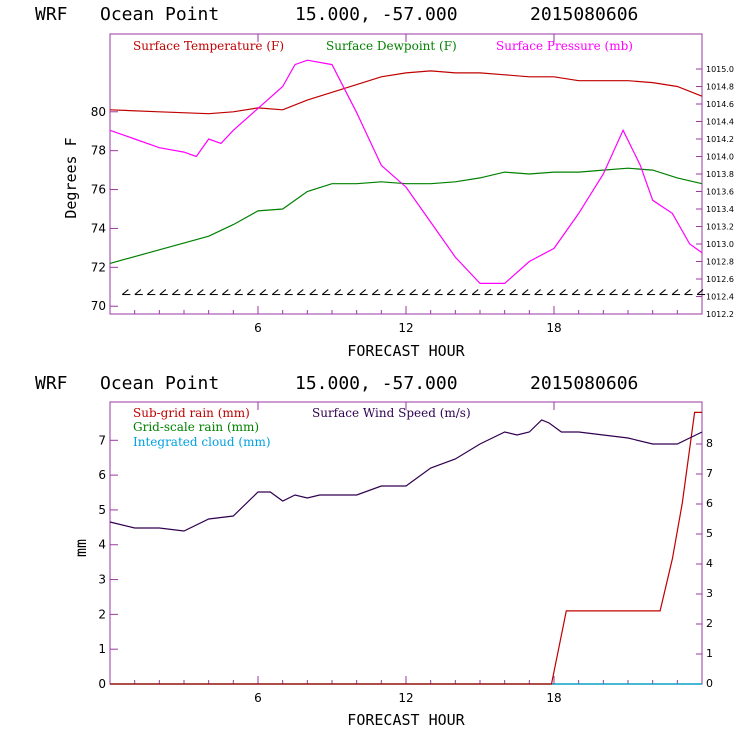 This screenshot has width=740, height=740. What do you see at coordinates (720, 104) in the screenshot?
I see `y2-tick-label: 1014.6` at bounding box center [720, 104].